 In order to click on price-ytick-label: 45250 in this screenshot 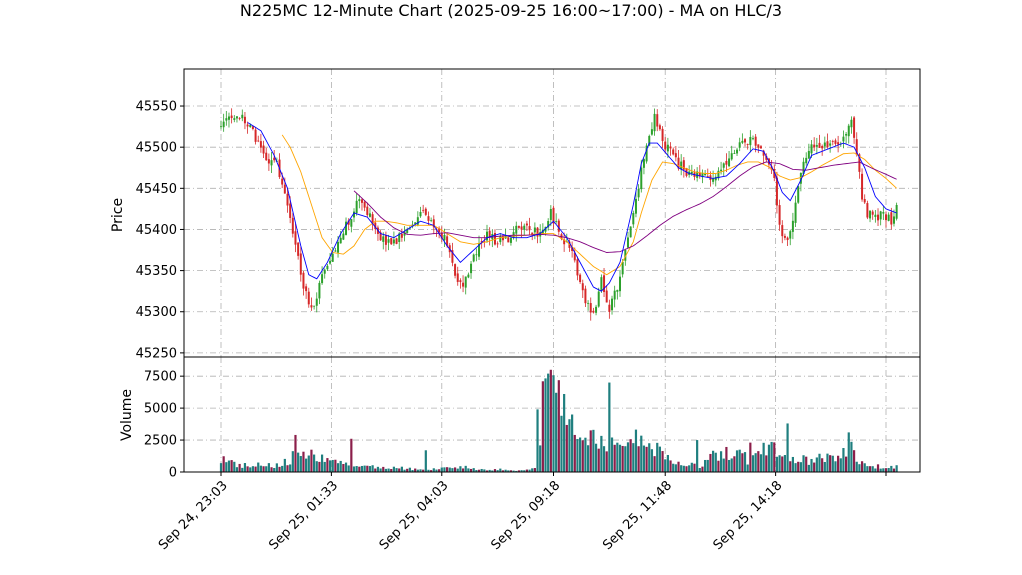, I will do `click(156, 353)`.